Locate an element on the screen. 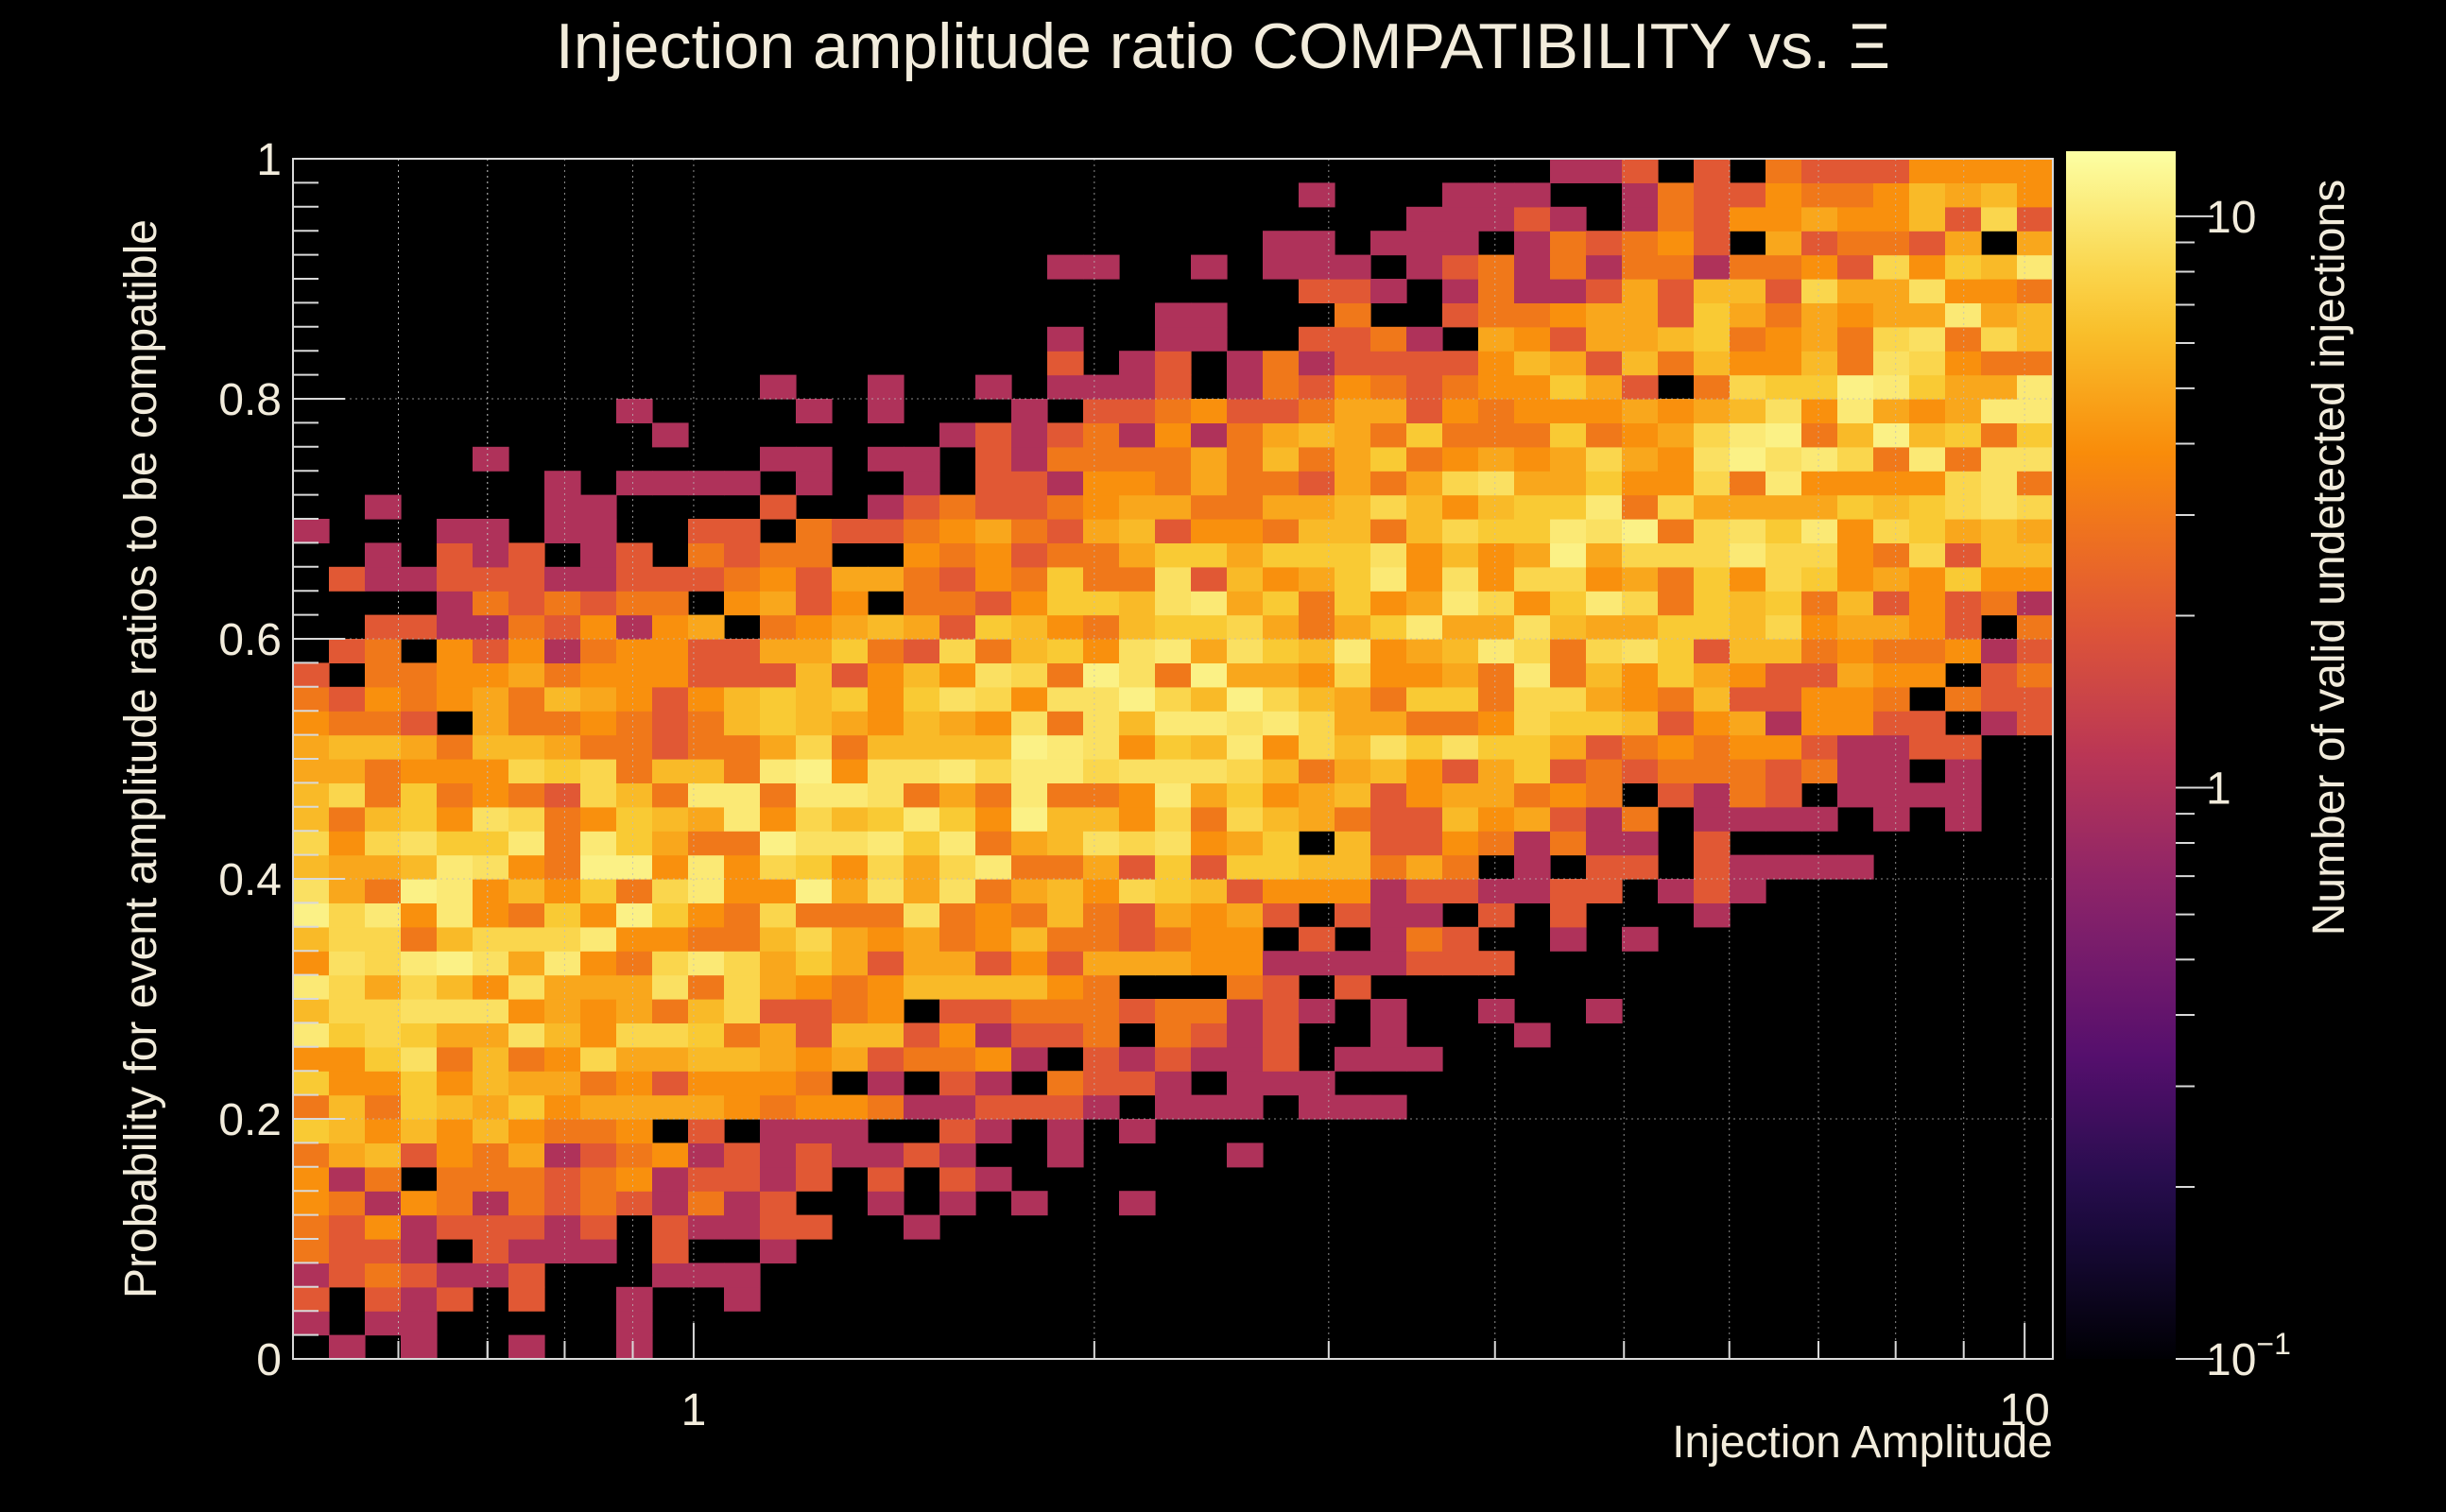  x-axis: 1 10 is located at coordinates (1171, 1379).